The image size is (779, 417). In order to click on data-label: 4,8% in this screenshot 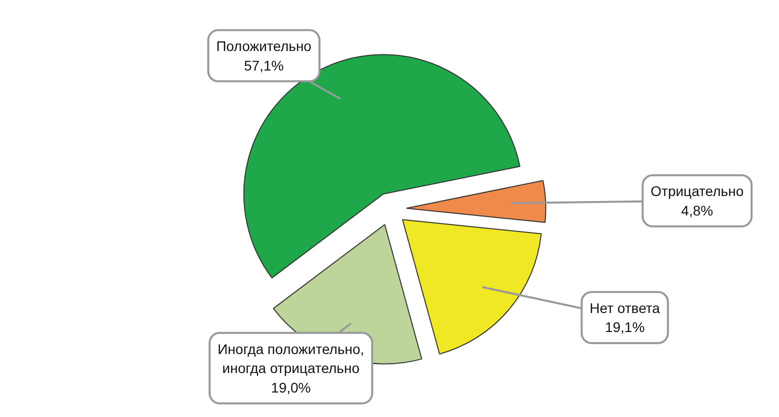, I will do `click(697, 210)`.